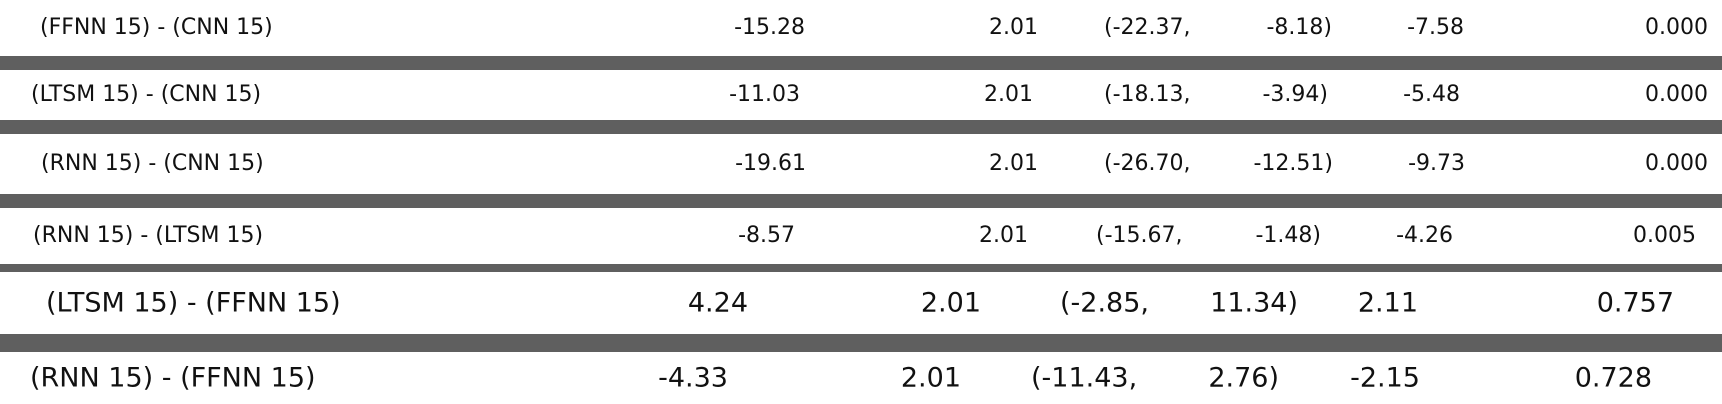  What do you see at coordinates (146, 94) in the screenshot?
I see `comparison-label: (LTSM 15) - (CNN 15)` at bounding box center [146, 94].